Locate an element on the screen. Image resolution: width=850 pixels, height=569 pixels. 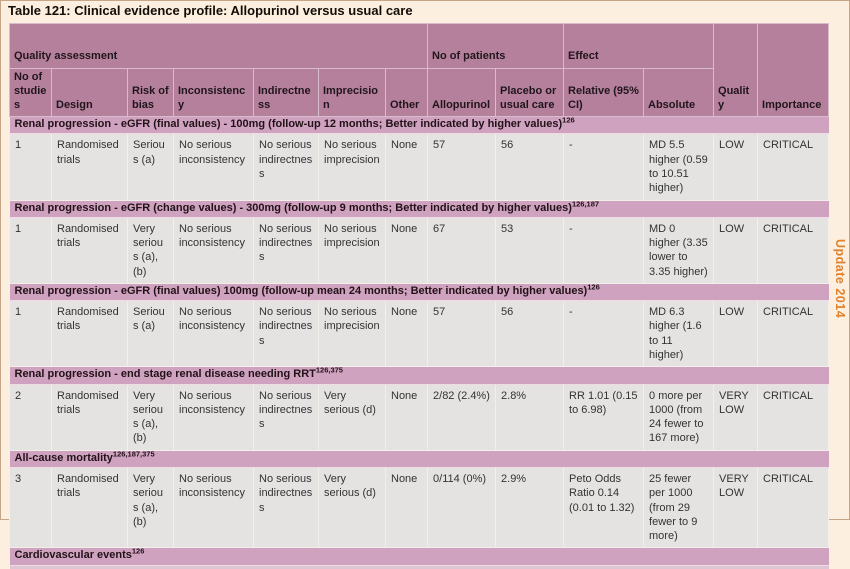
col-header-risk-of-bias: Risk of bias is located at coordinates (150, 92).